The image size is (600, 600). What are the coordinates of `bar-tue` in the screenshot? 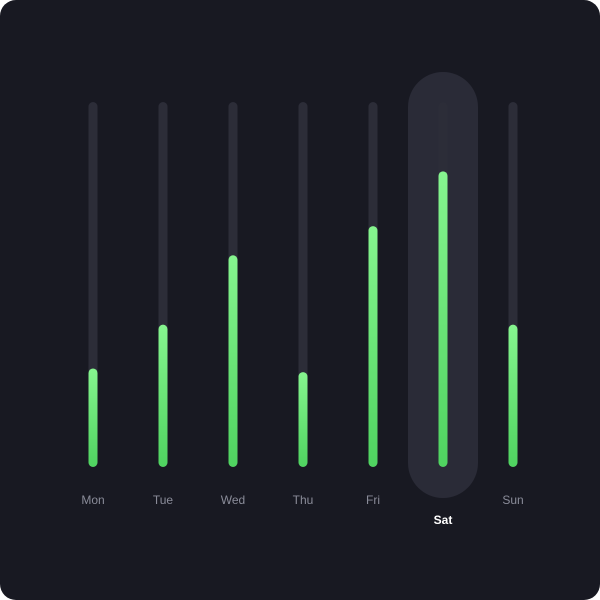 It's located at (163, 395).